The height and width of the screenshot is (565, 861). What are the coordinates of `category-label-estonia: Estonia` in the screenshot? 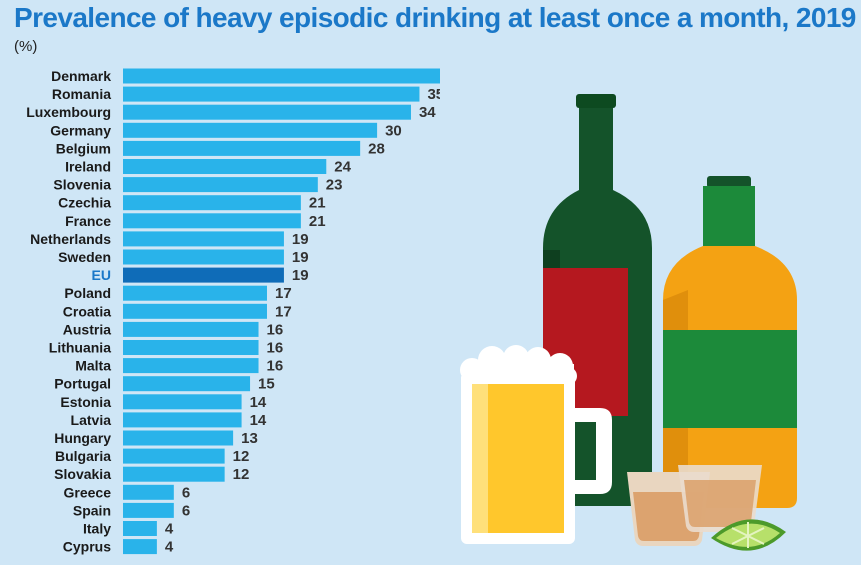 It's located at (85, 402).